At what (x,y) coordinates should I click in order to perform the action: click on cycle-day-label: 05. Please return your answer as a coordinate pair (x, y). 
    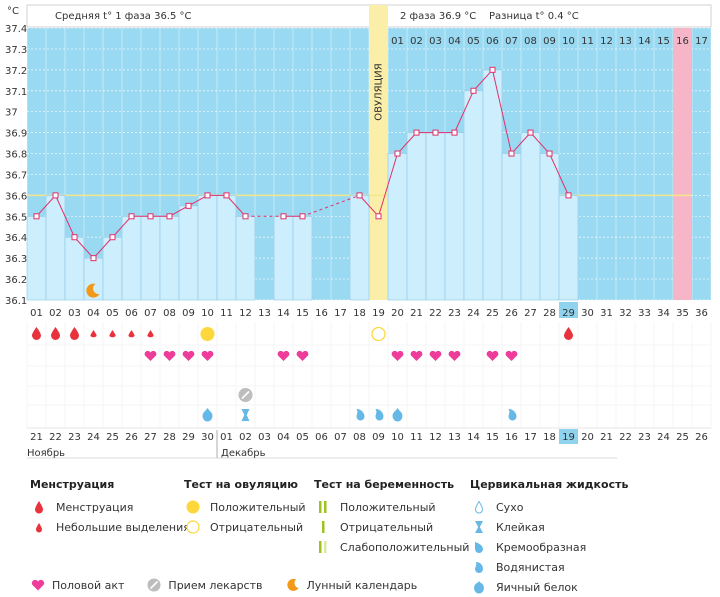
    Looking at the image, I should click on (112, 313).